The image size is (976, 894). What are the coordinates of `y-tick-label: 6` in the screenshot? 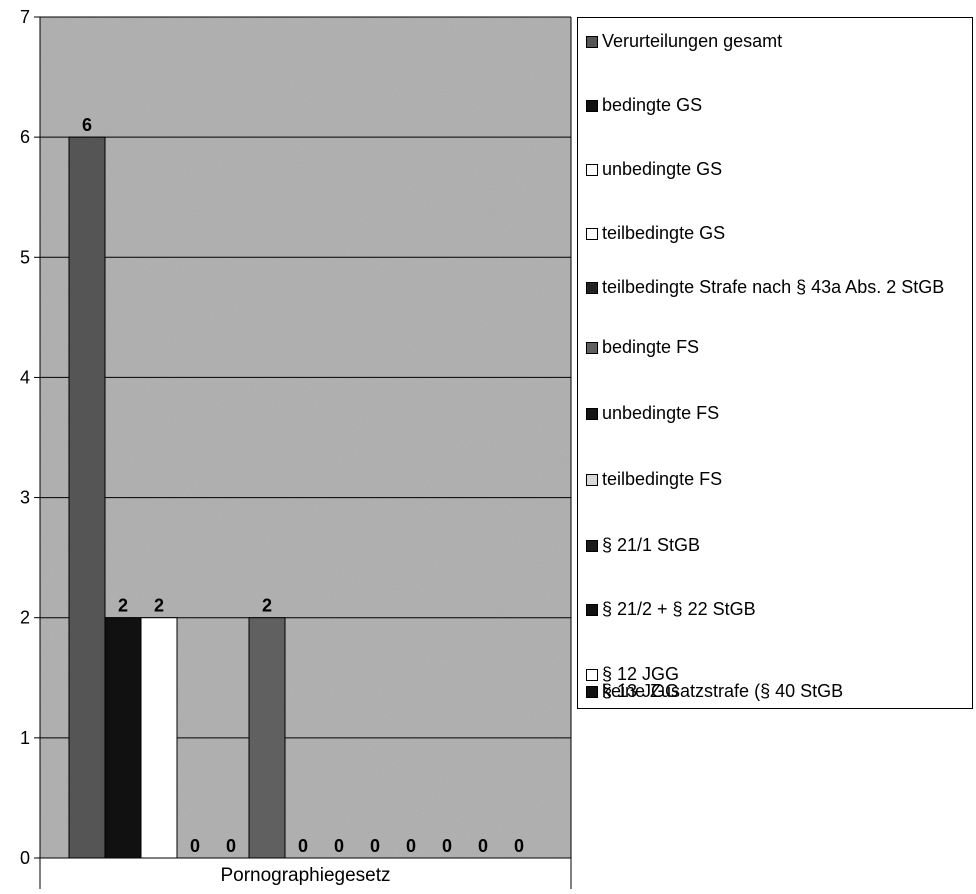 It's located at (25, 137).